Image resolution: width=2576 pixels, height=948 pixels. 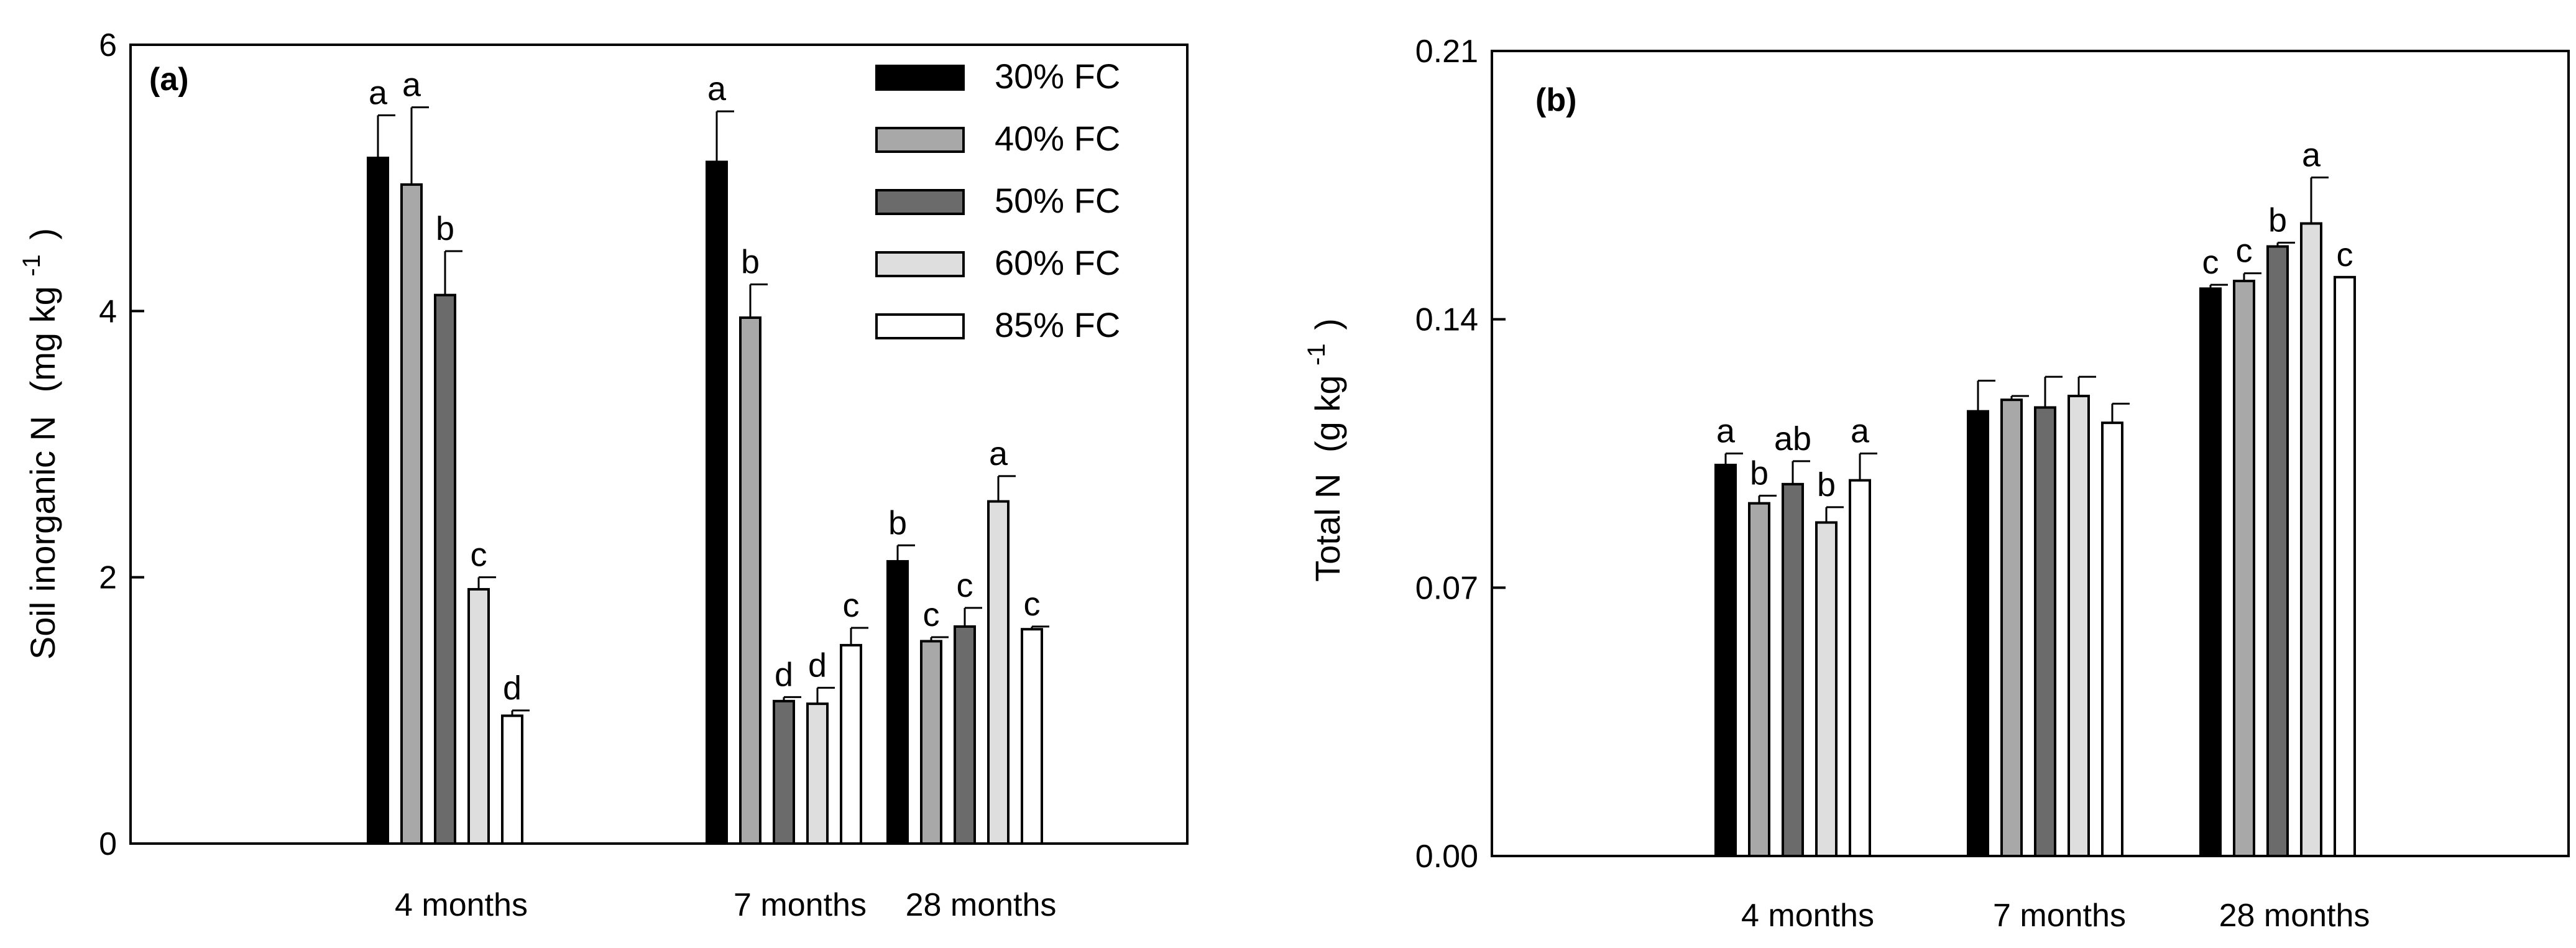 What do you see at coordinates (1057, 324) in the screenshot?
I see `legend-label: 85% FC` at bounding box center [1057, 324].